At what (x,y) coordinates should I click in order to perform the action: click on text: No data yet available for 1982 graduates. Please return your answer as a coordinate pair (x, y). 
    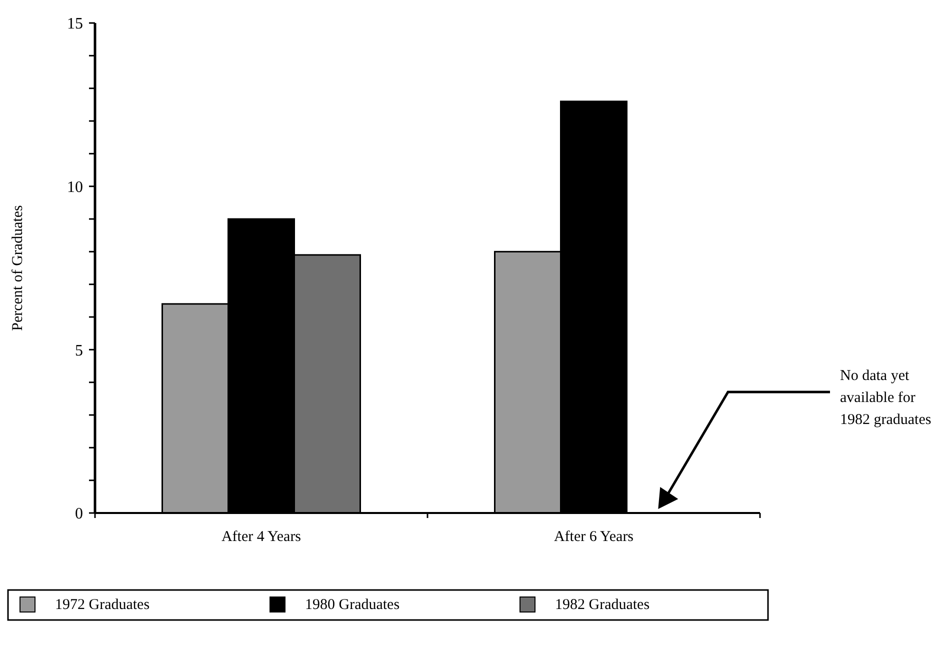
    Looking at the image, I should click on (886, 398).